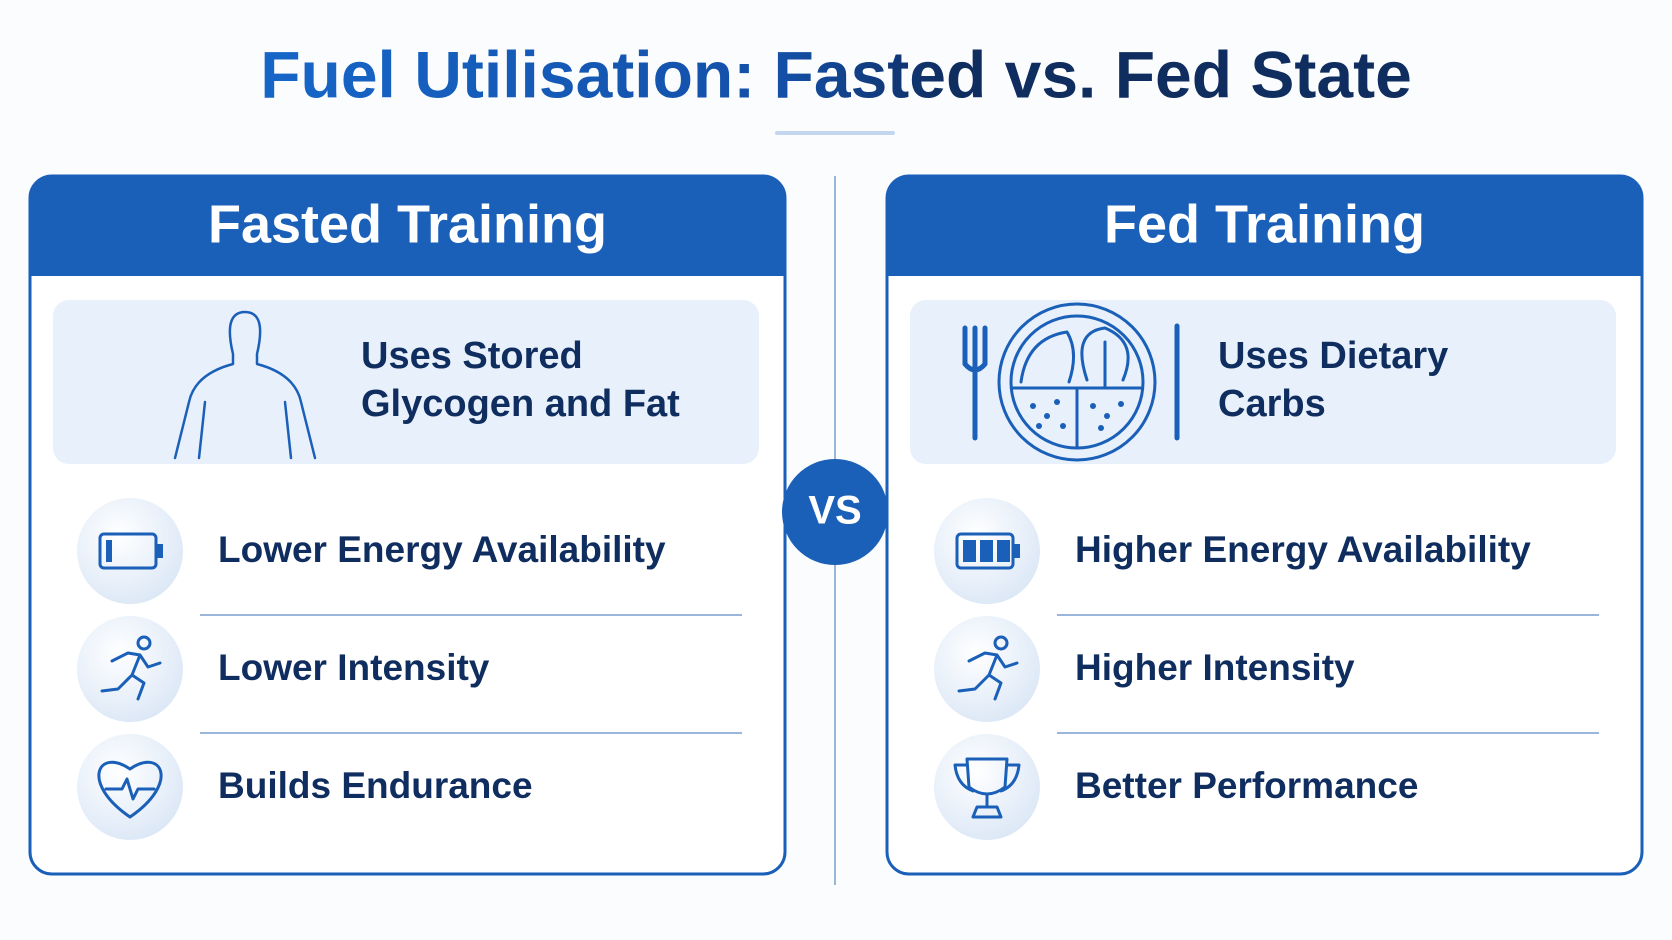 The width and height of the screenshot is (1672, 940). I want to click on item-text: Lower Energy Availability, so click(442, 549).